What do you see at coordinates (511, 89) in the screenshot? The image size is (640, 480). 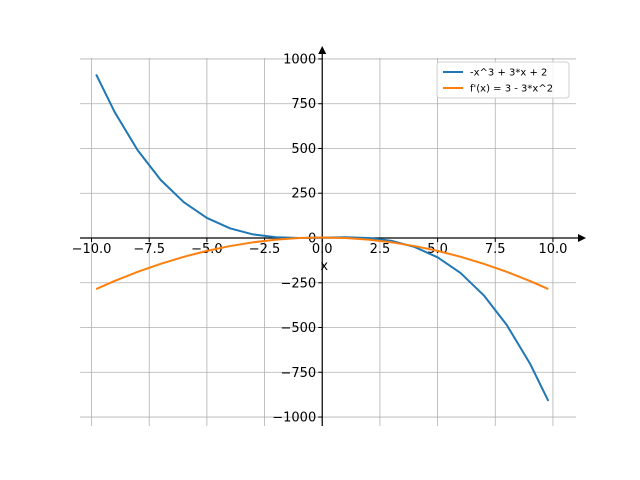 I see `legend-label-1: f'(x) = 3 - 3*x^2` at bounding box center [511, 89].